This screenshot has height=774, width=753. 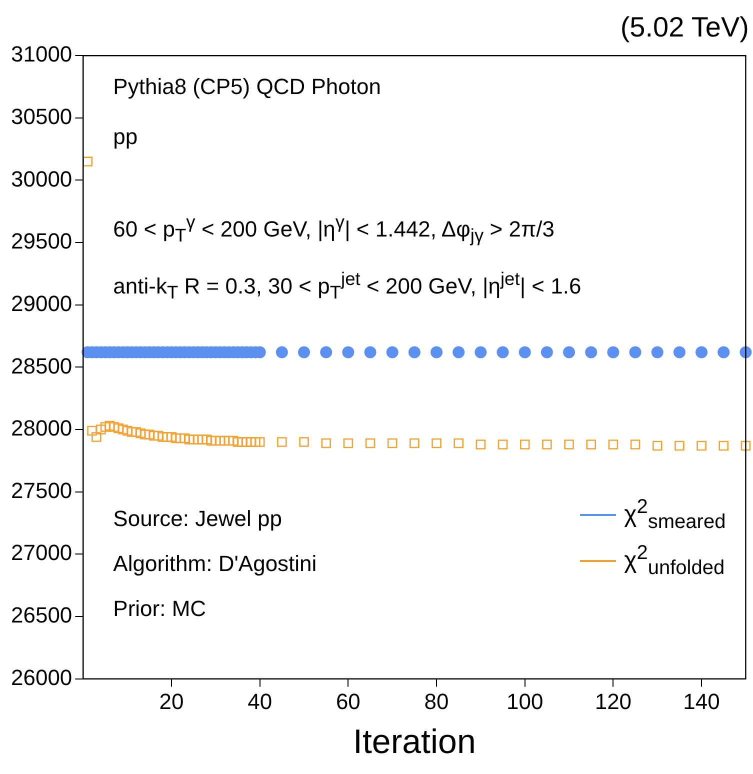 I want to click on y-tick-label: 29500, so click(x=41, y=241).